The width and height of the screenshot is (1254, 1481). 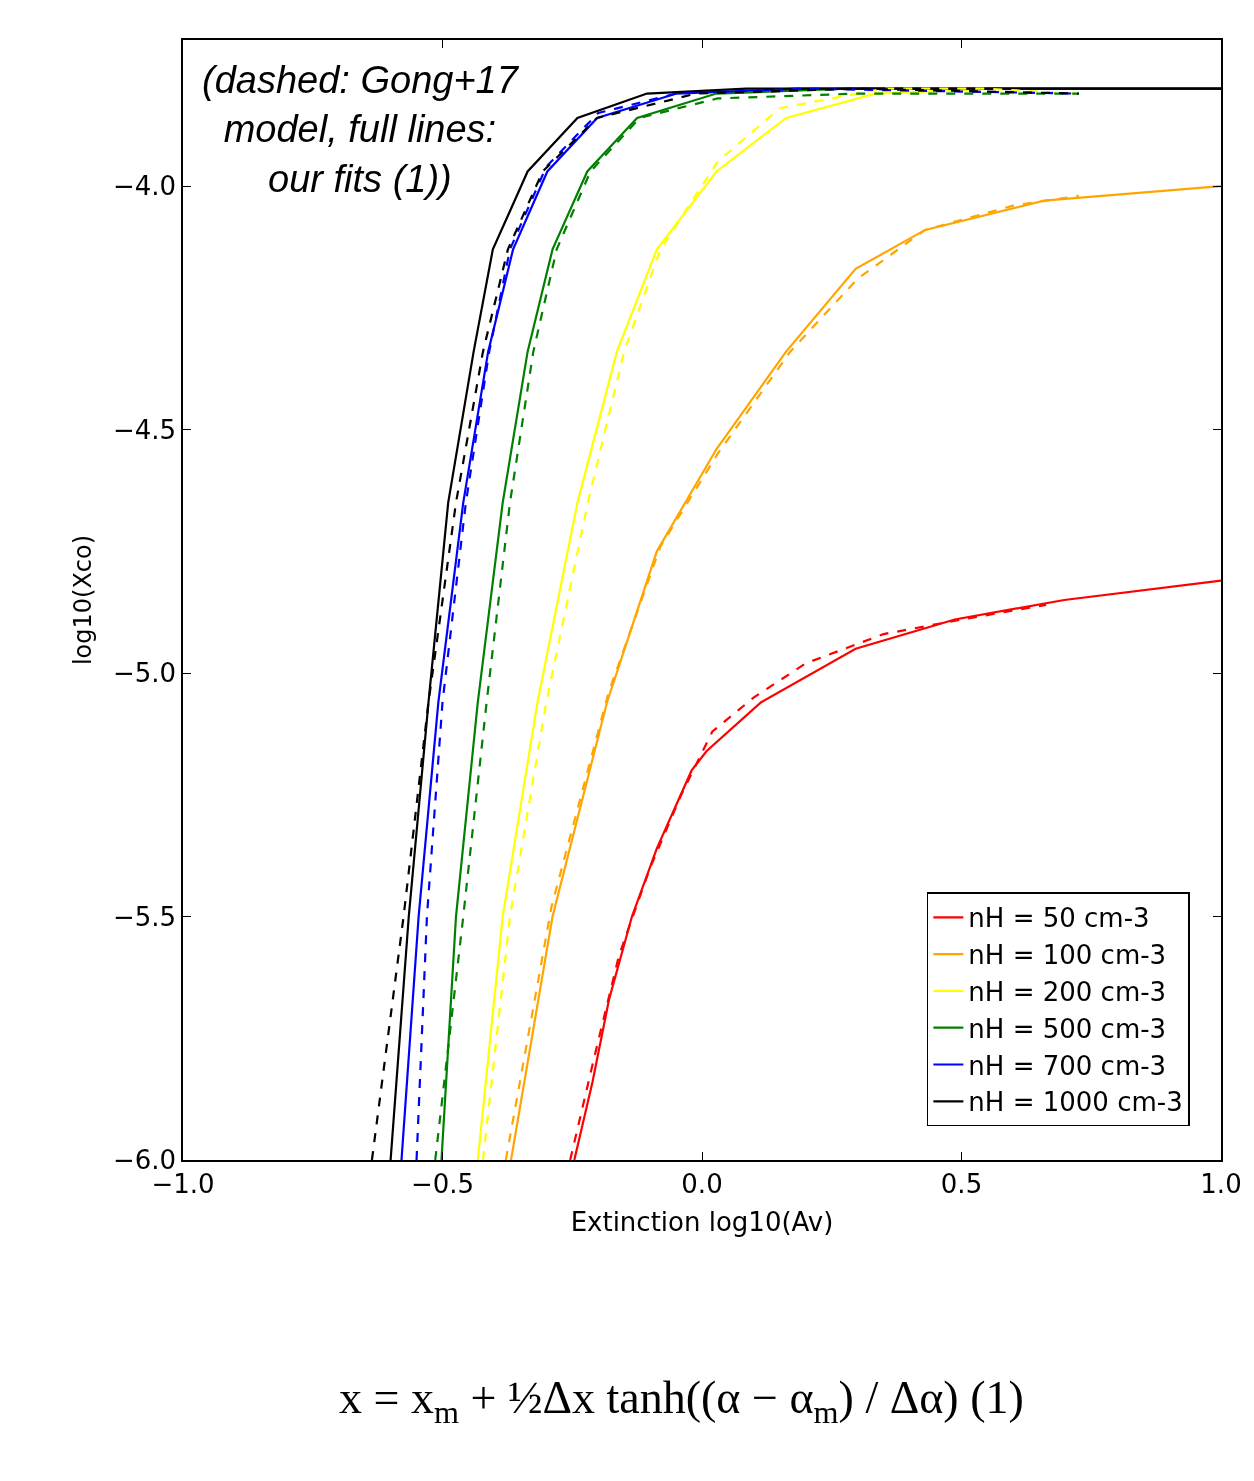 What do you see at coordinates (82, 600) in the screenshot?
I see `y-axis-title: log10(Xco)` at bounding box center [82, 600].